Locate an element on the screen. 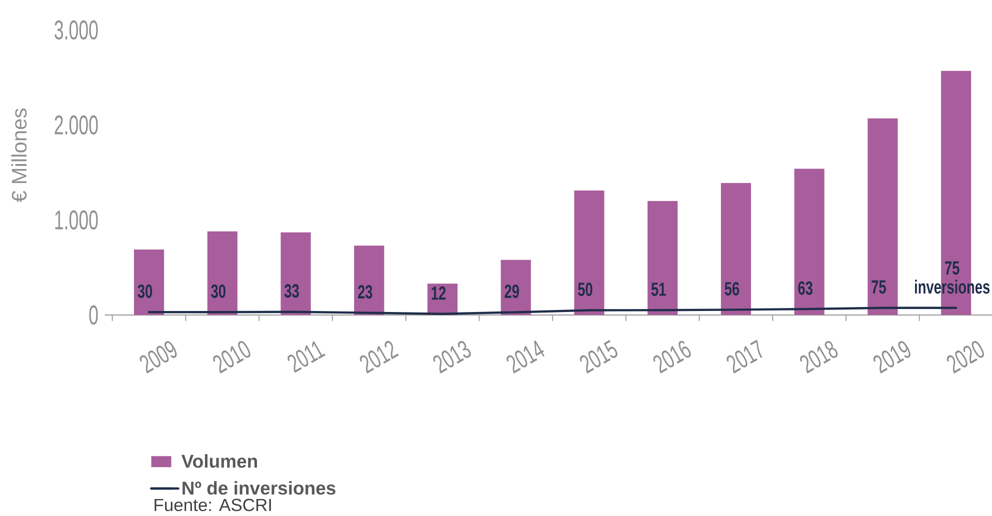 The image size is (992, 516). legend-label: Nº de inversiones is located at coordinates (259, 488).